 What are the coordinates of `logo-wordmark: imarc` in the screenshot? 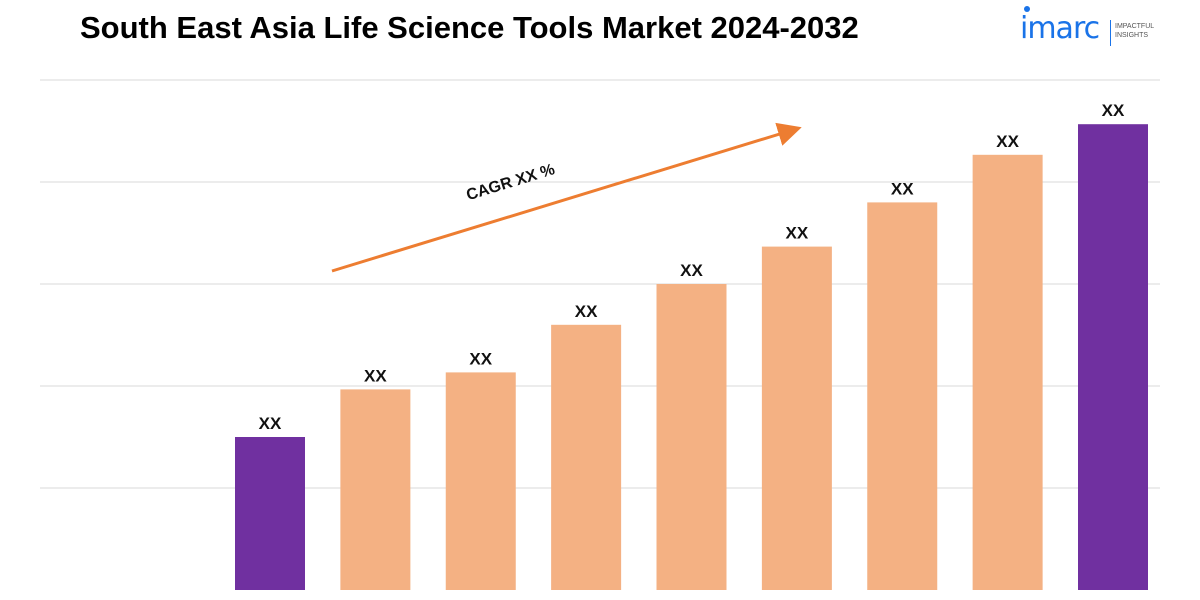 It's located at (1060, 28).